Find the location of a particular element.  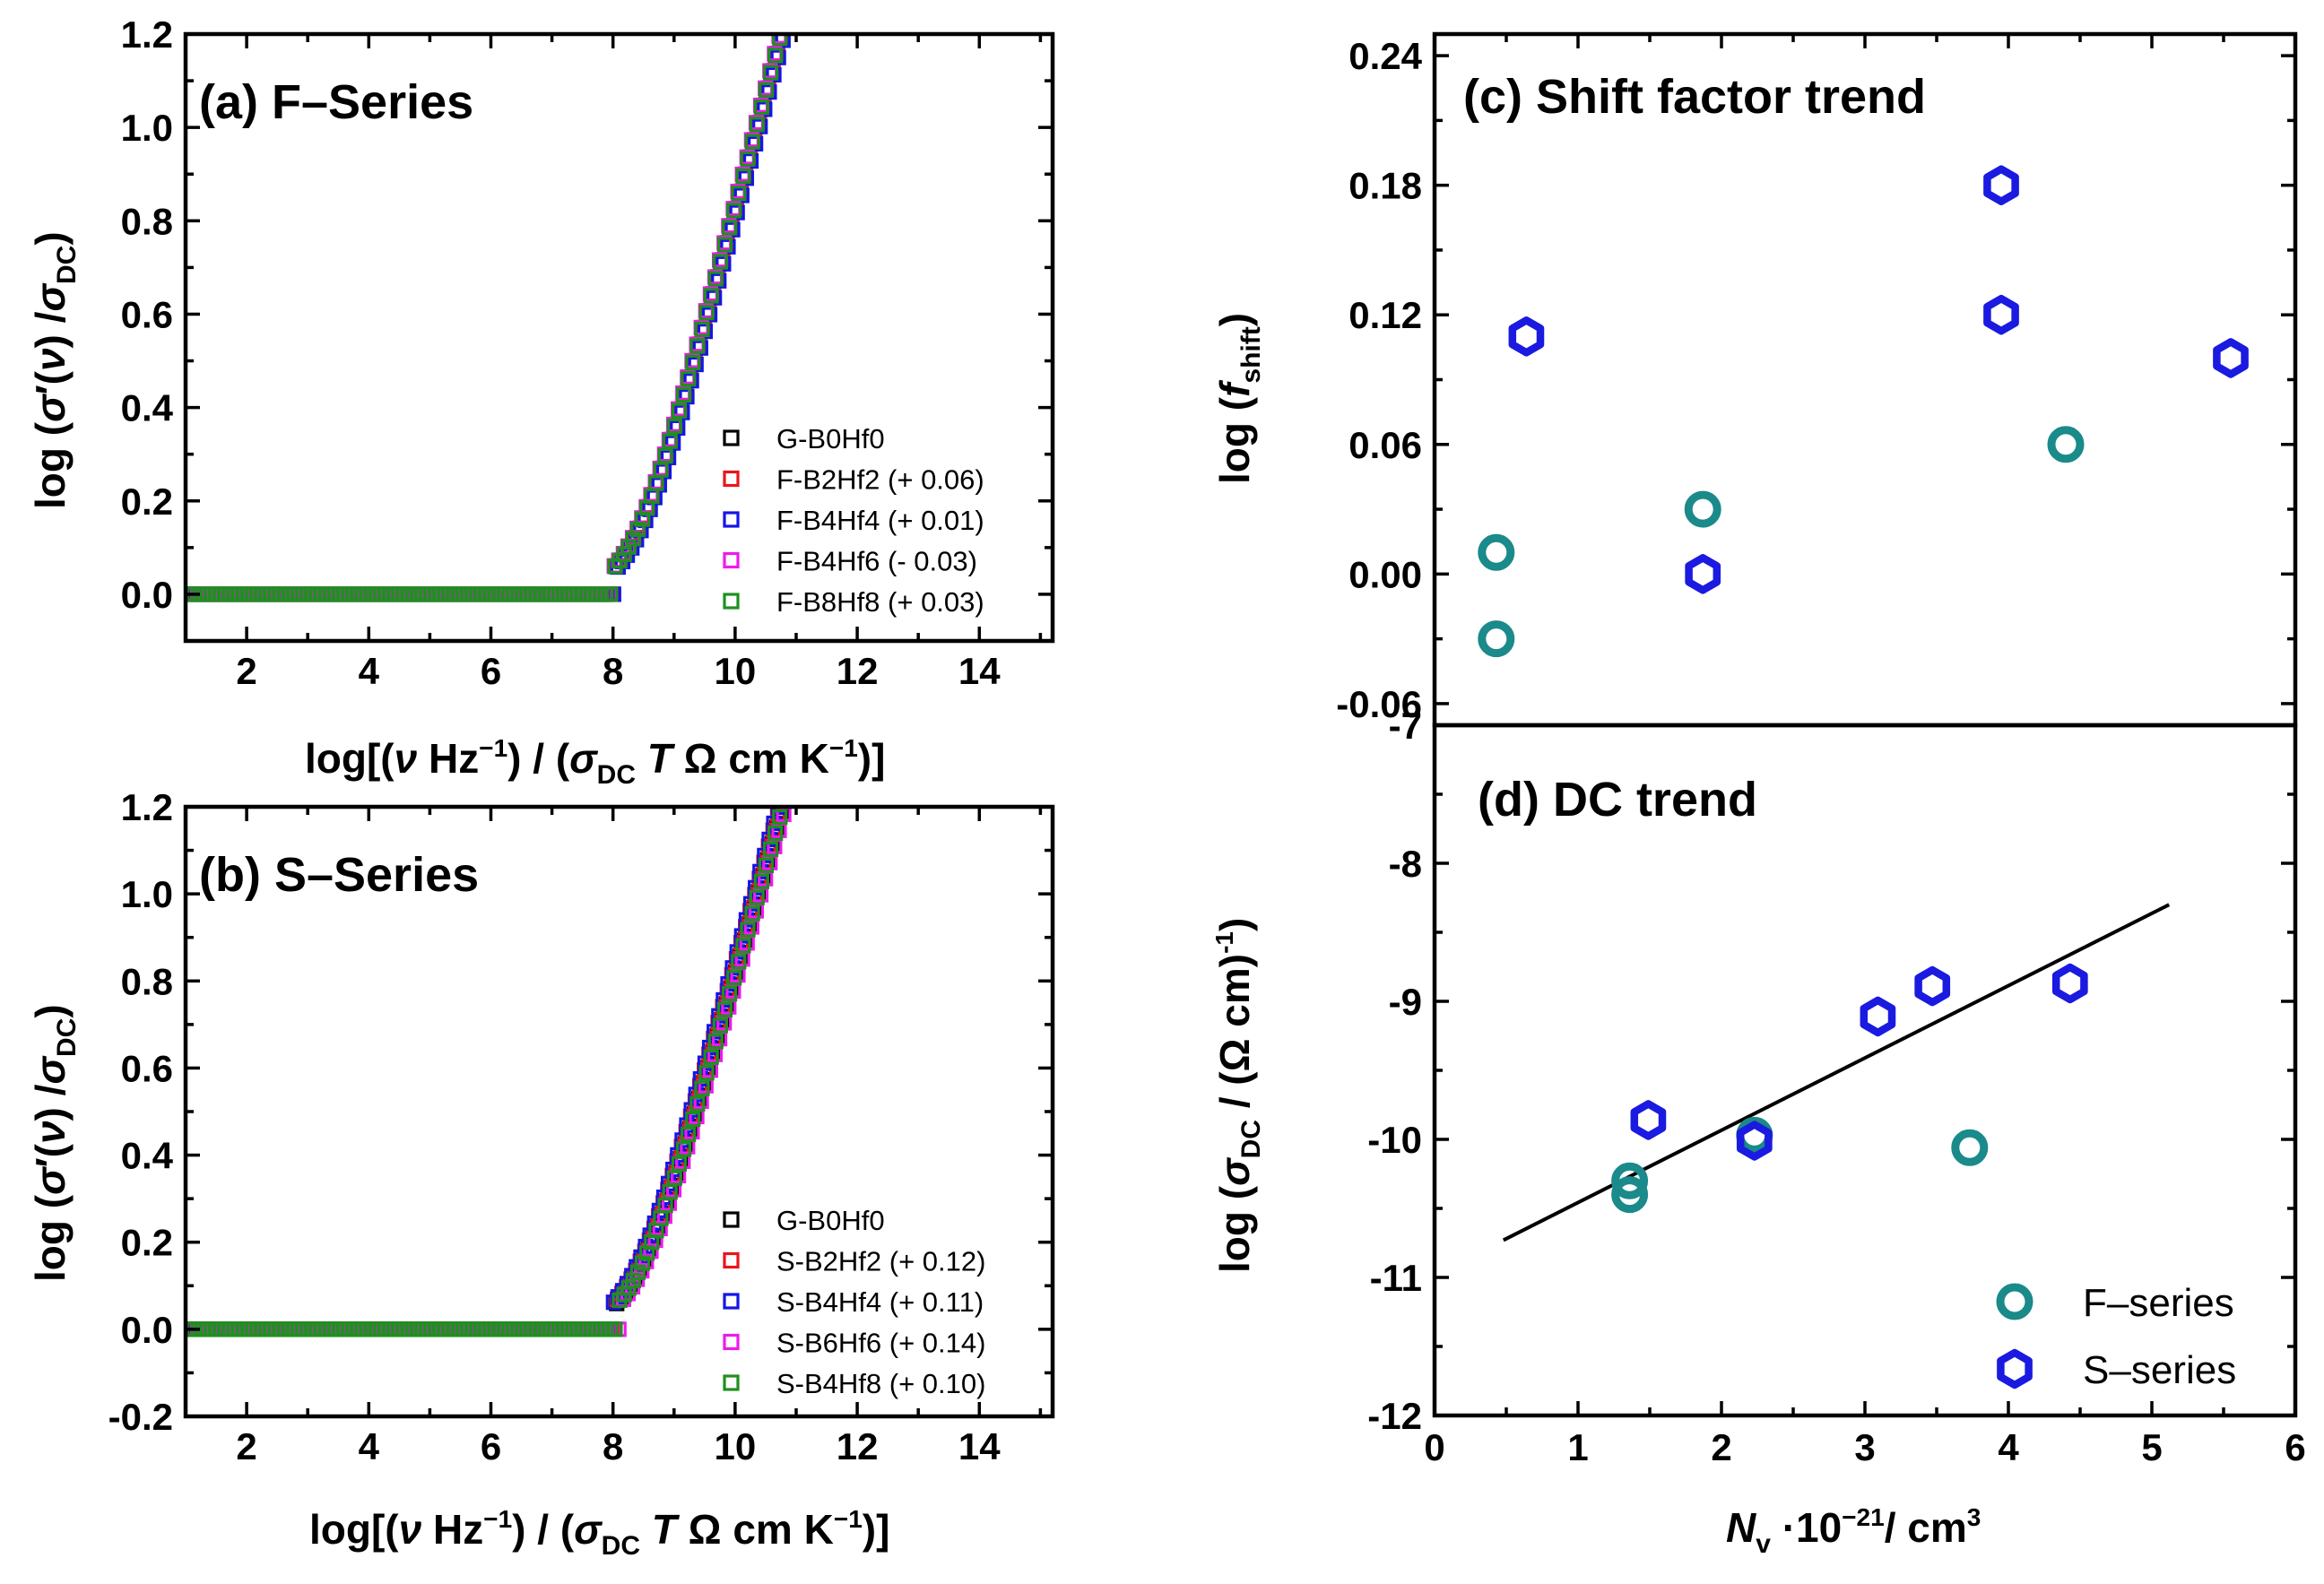

y-tick-label: -8 is located at coordinates (1405, 864).